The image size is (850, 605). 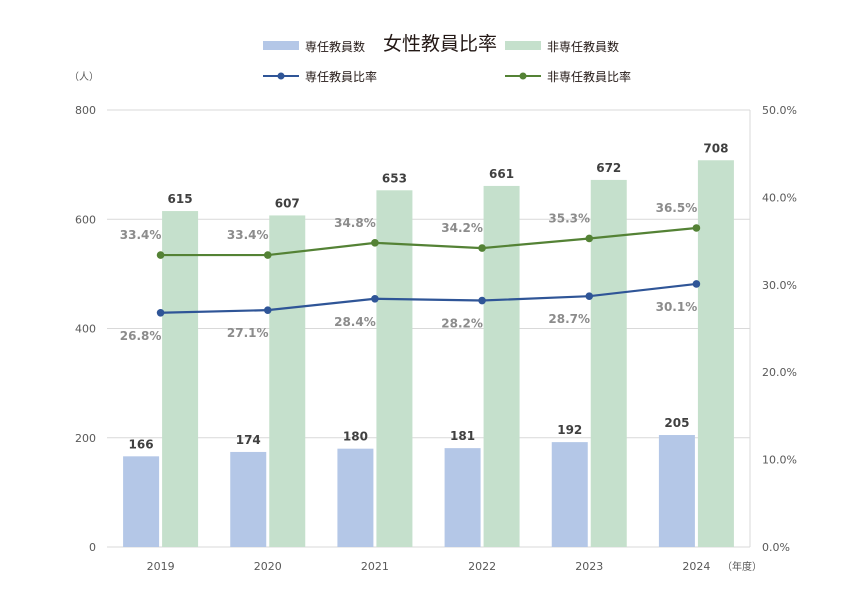 I want to click on x-axis-tick-label: 2019, so click(x=161, y=566).